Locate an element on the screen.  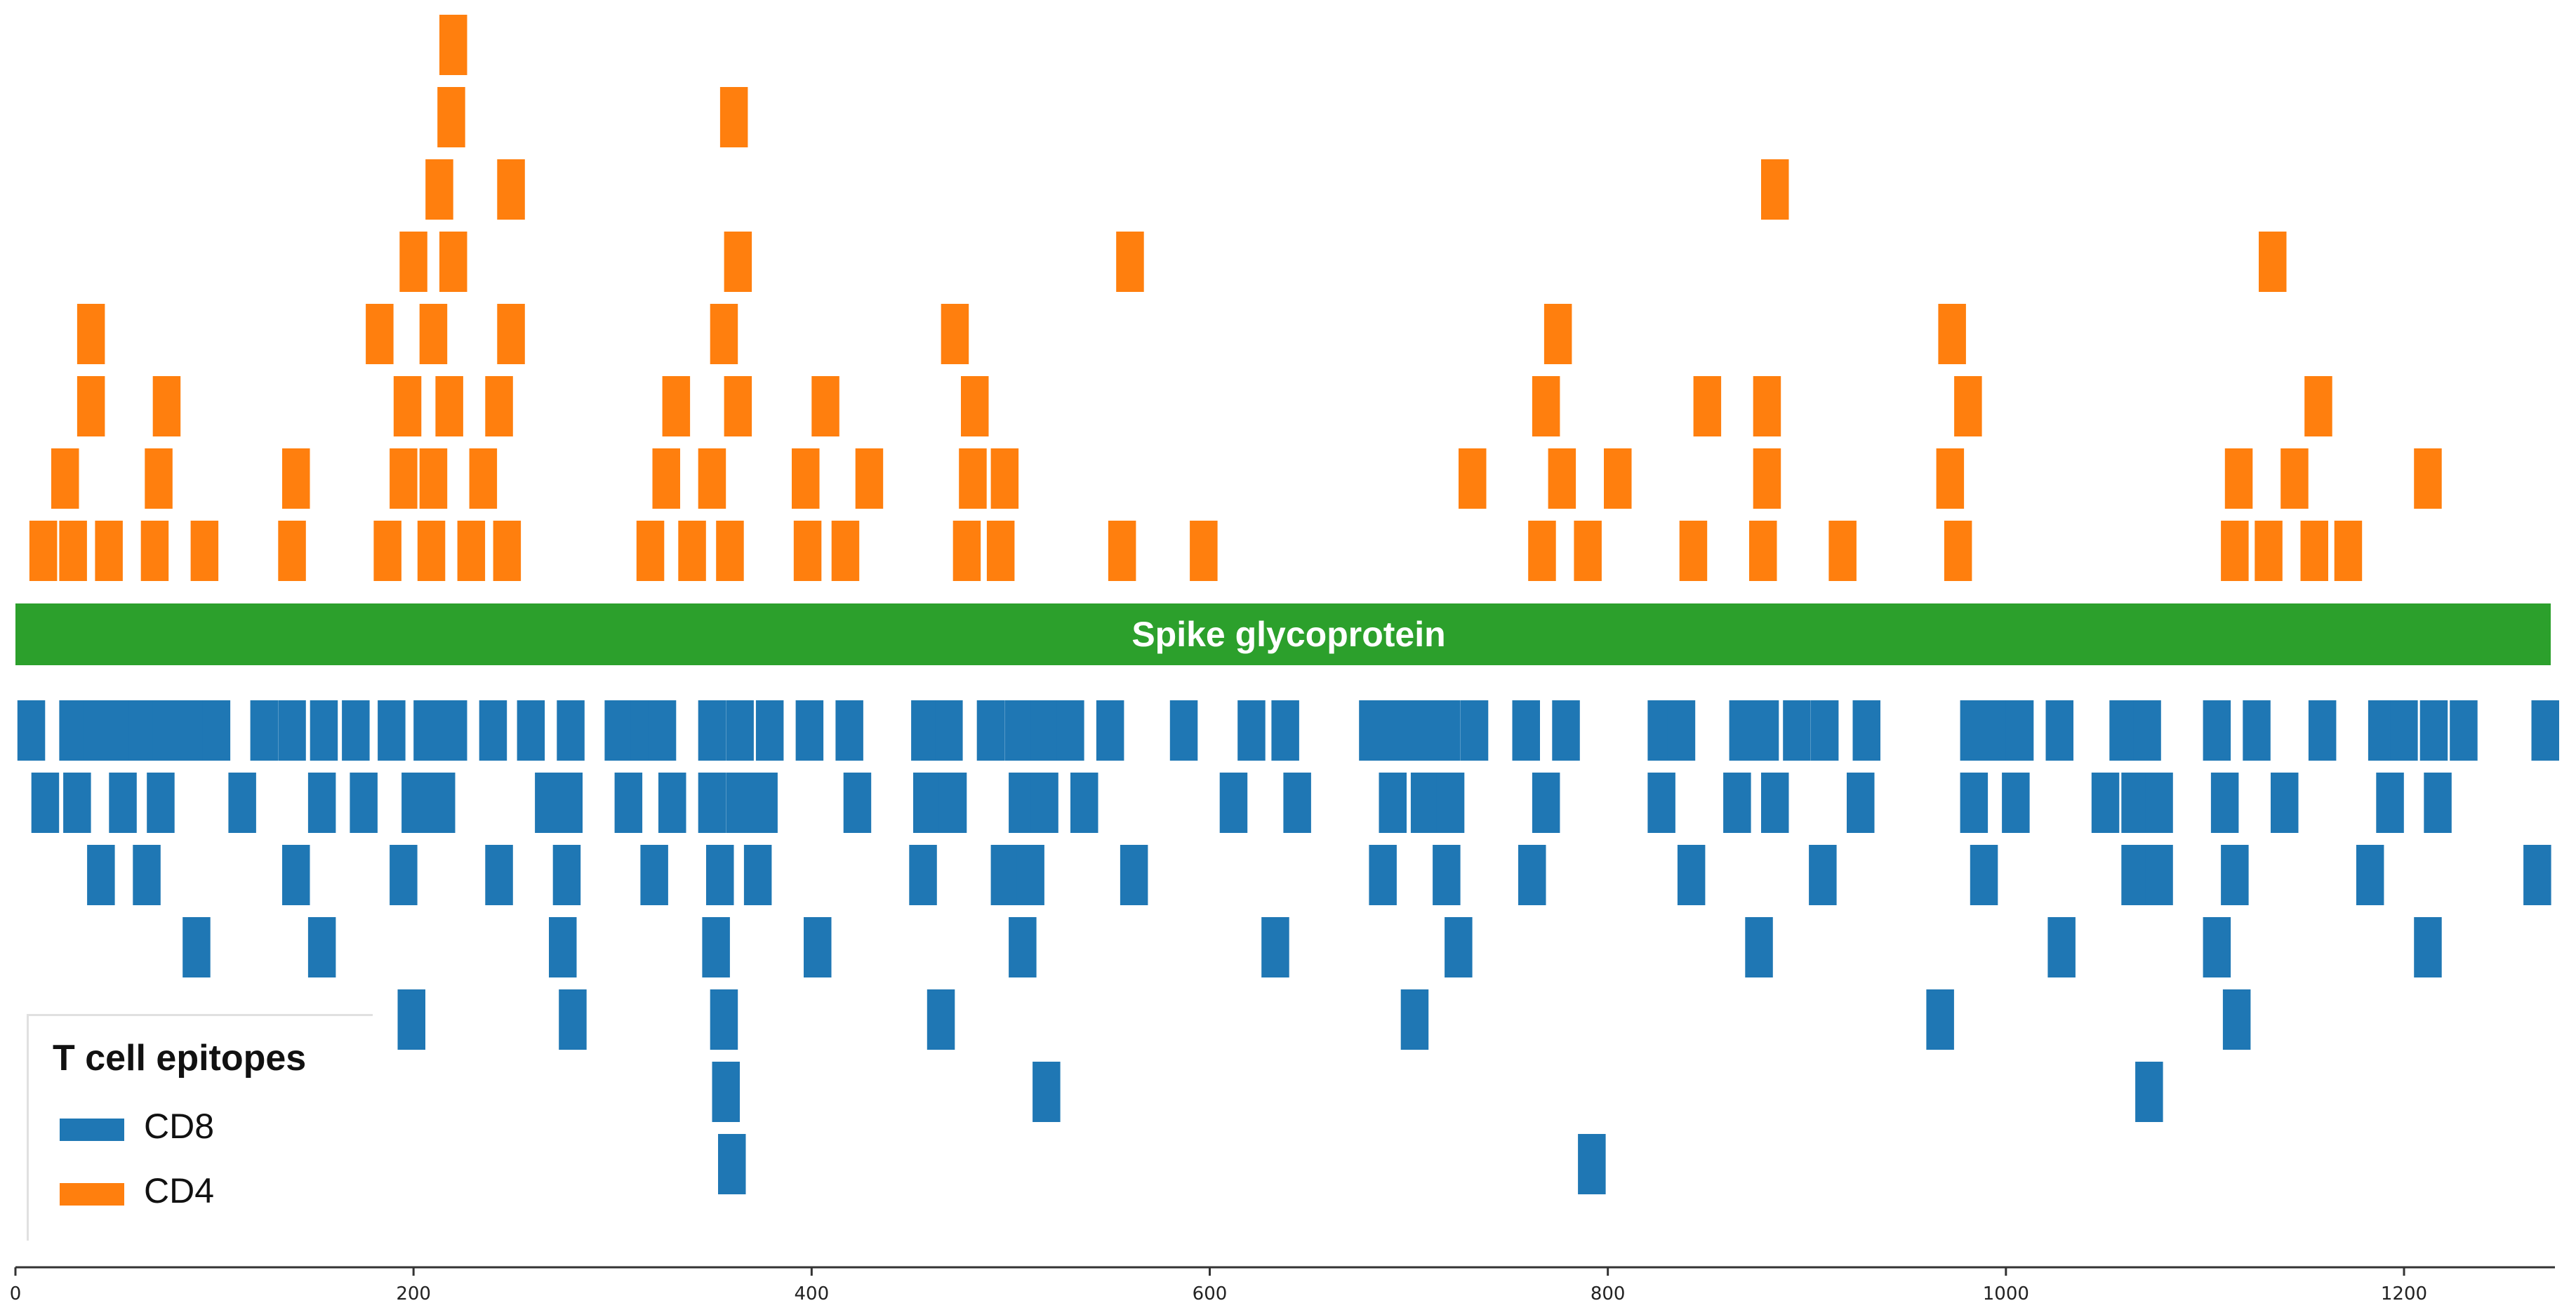
x-tick-label-1200: 1200 is located at coordinates (2404, 1293).